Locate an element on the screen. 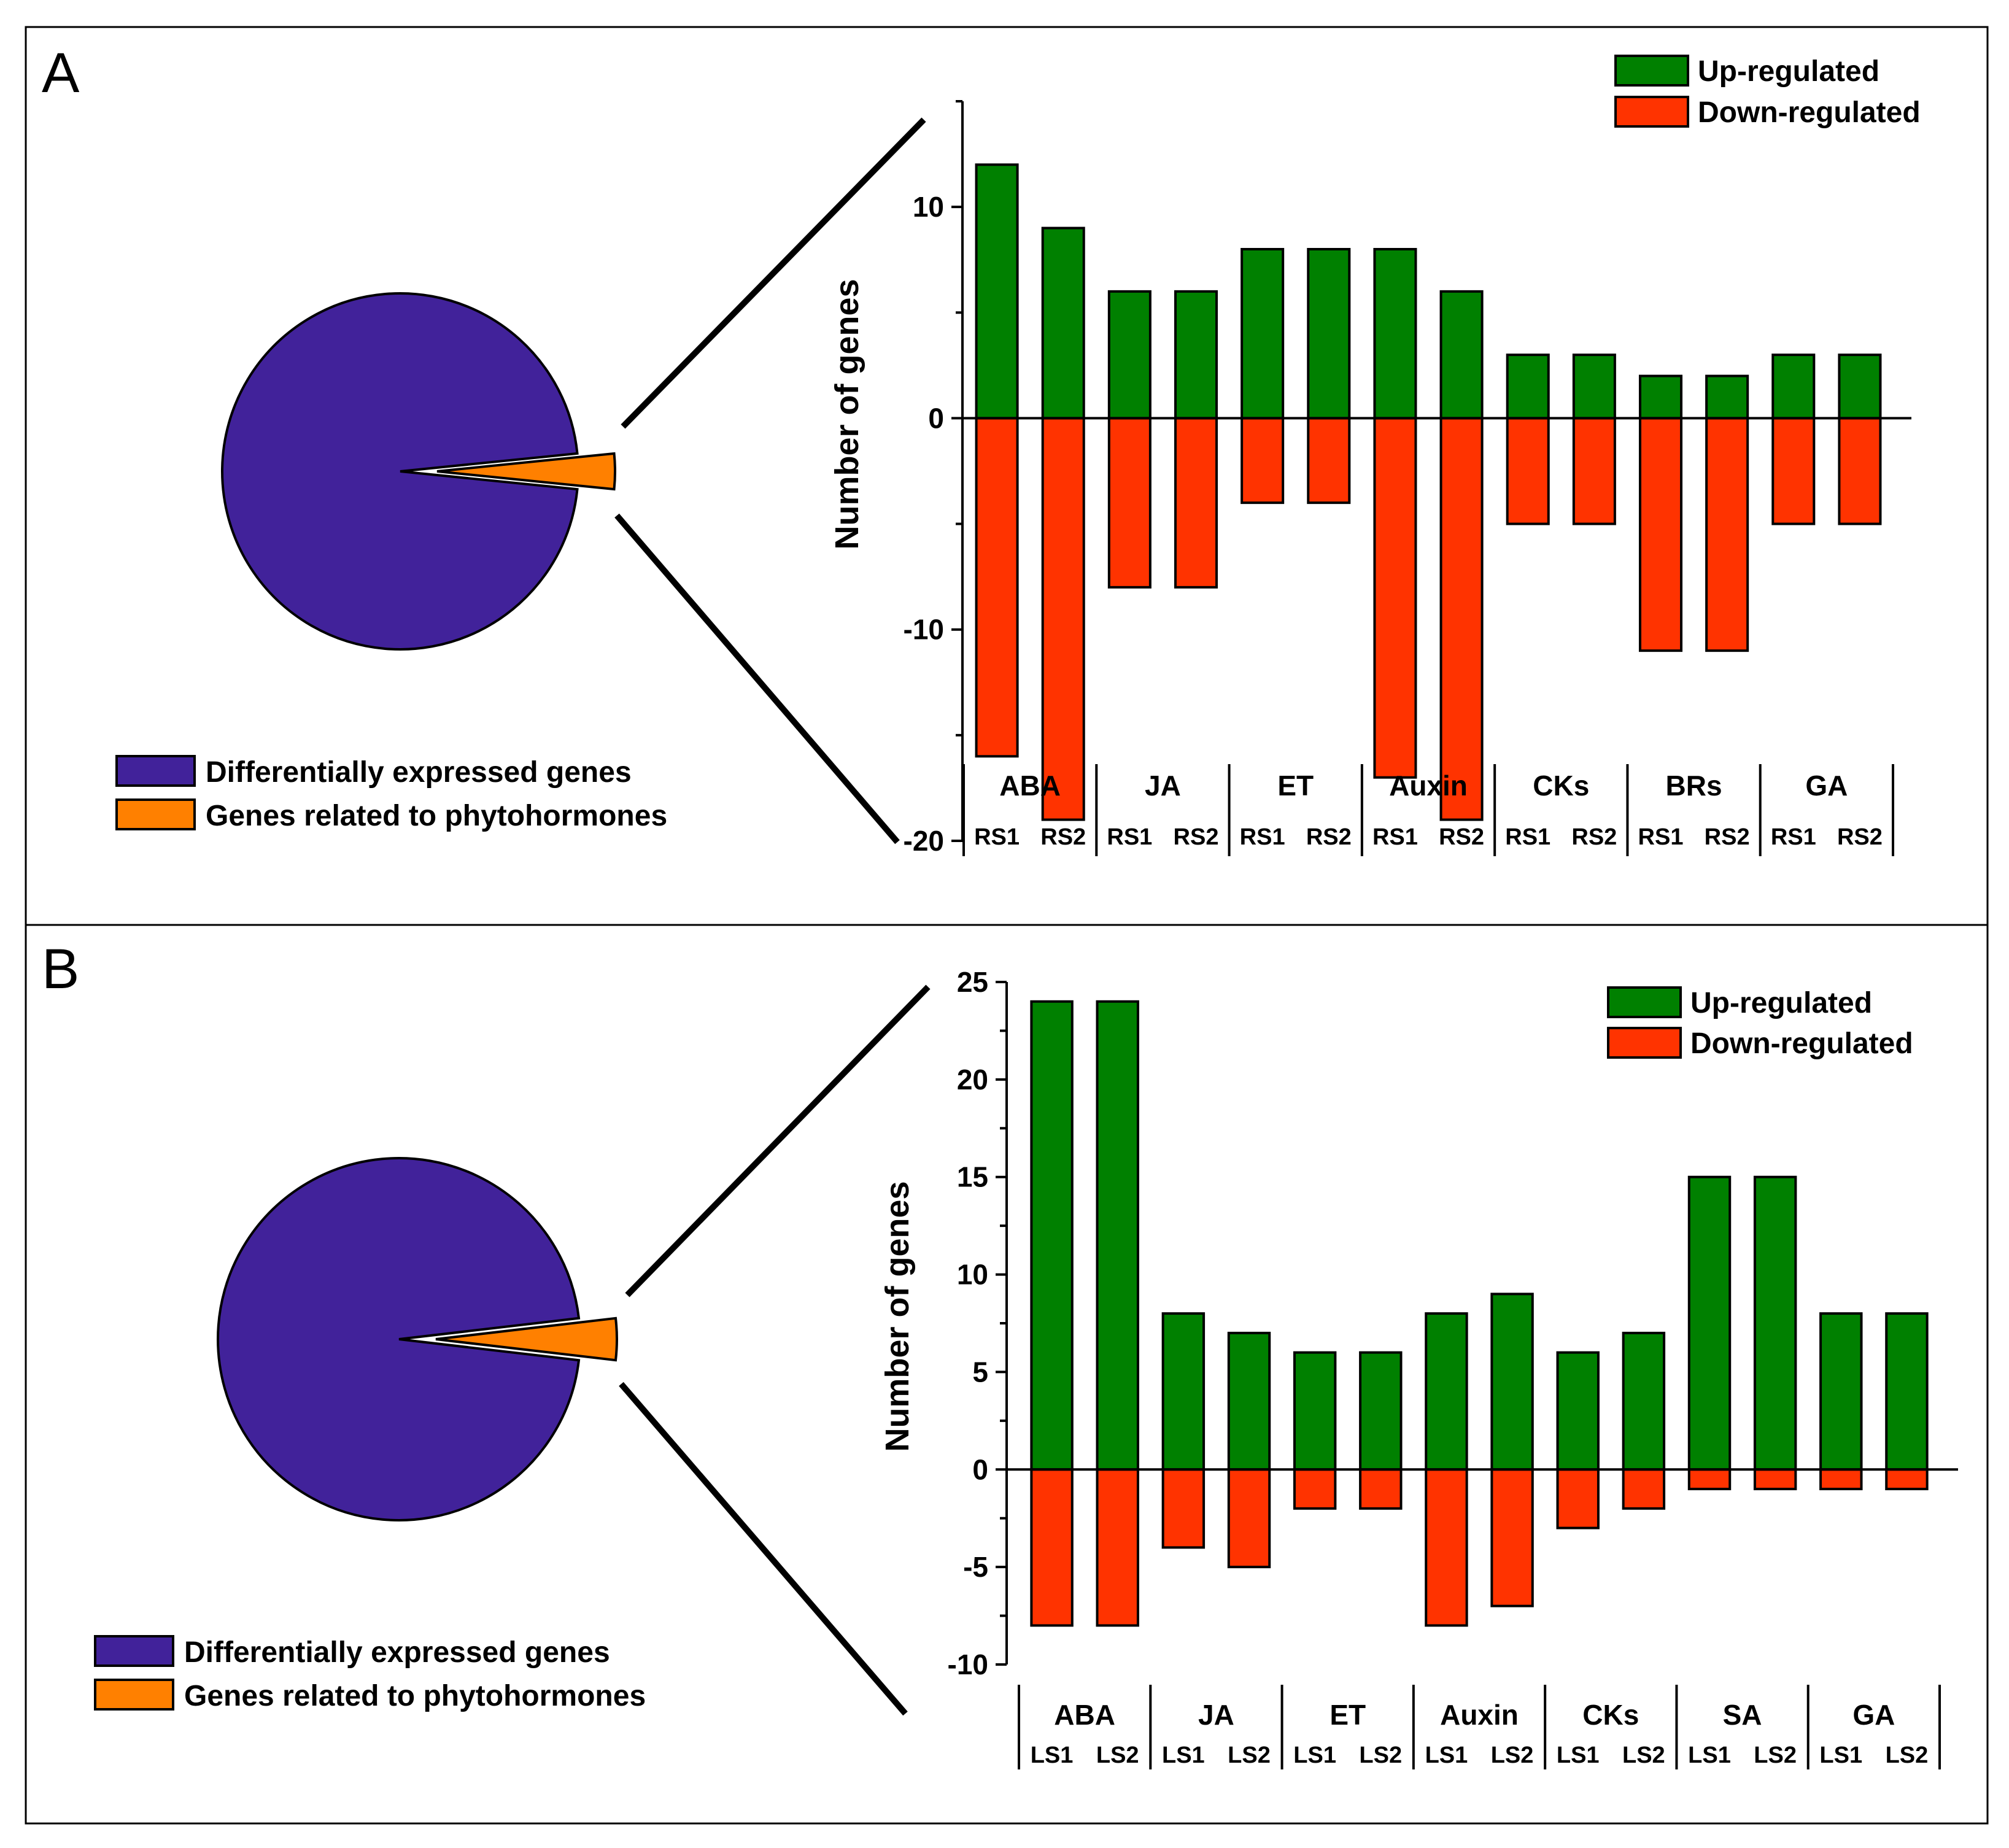 The height and width of the screenshot is (1848, 2009). pie-b-legend-swatch-phyto is located at coordinates (134, 1695).